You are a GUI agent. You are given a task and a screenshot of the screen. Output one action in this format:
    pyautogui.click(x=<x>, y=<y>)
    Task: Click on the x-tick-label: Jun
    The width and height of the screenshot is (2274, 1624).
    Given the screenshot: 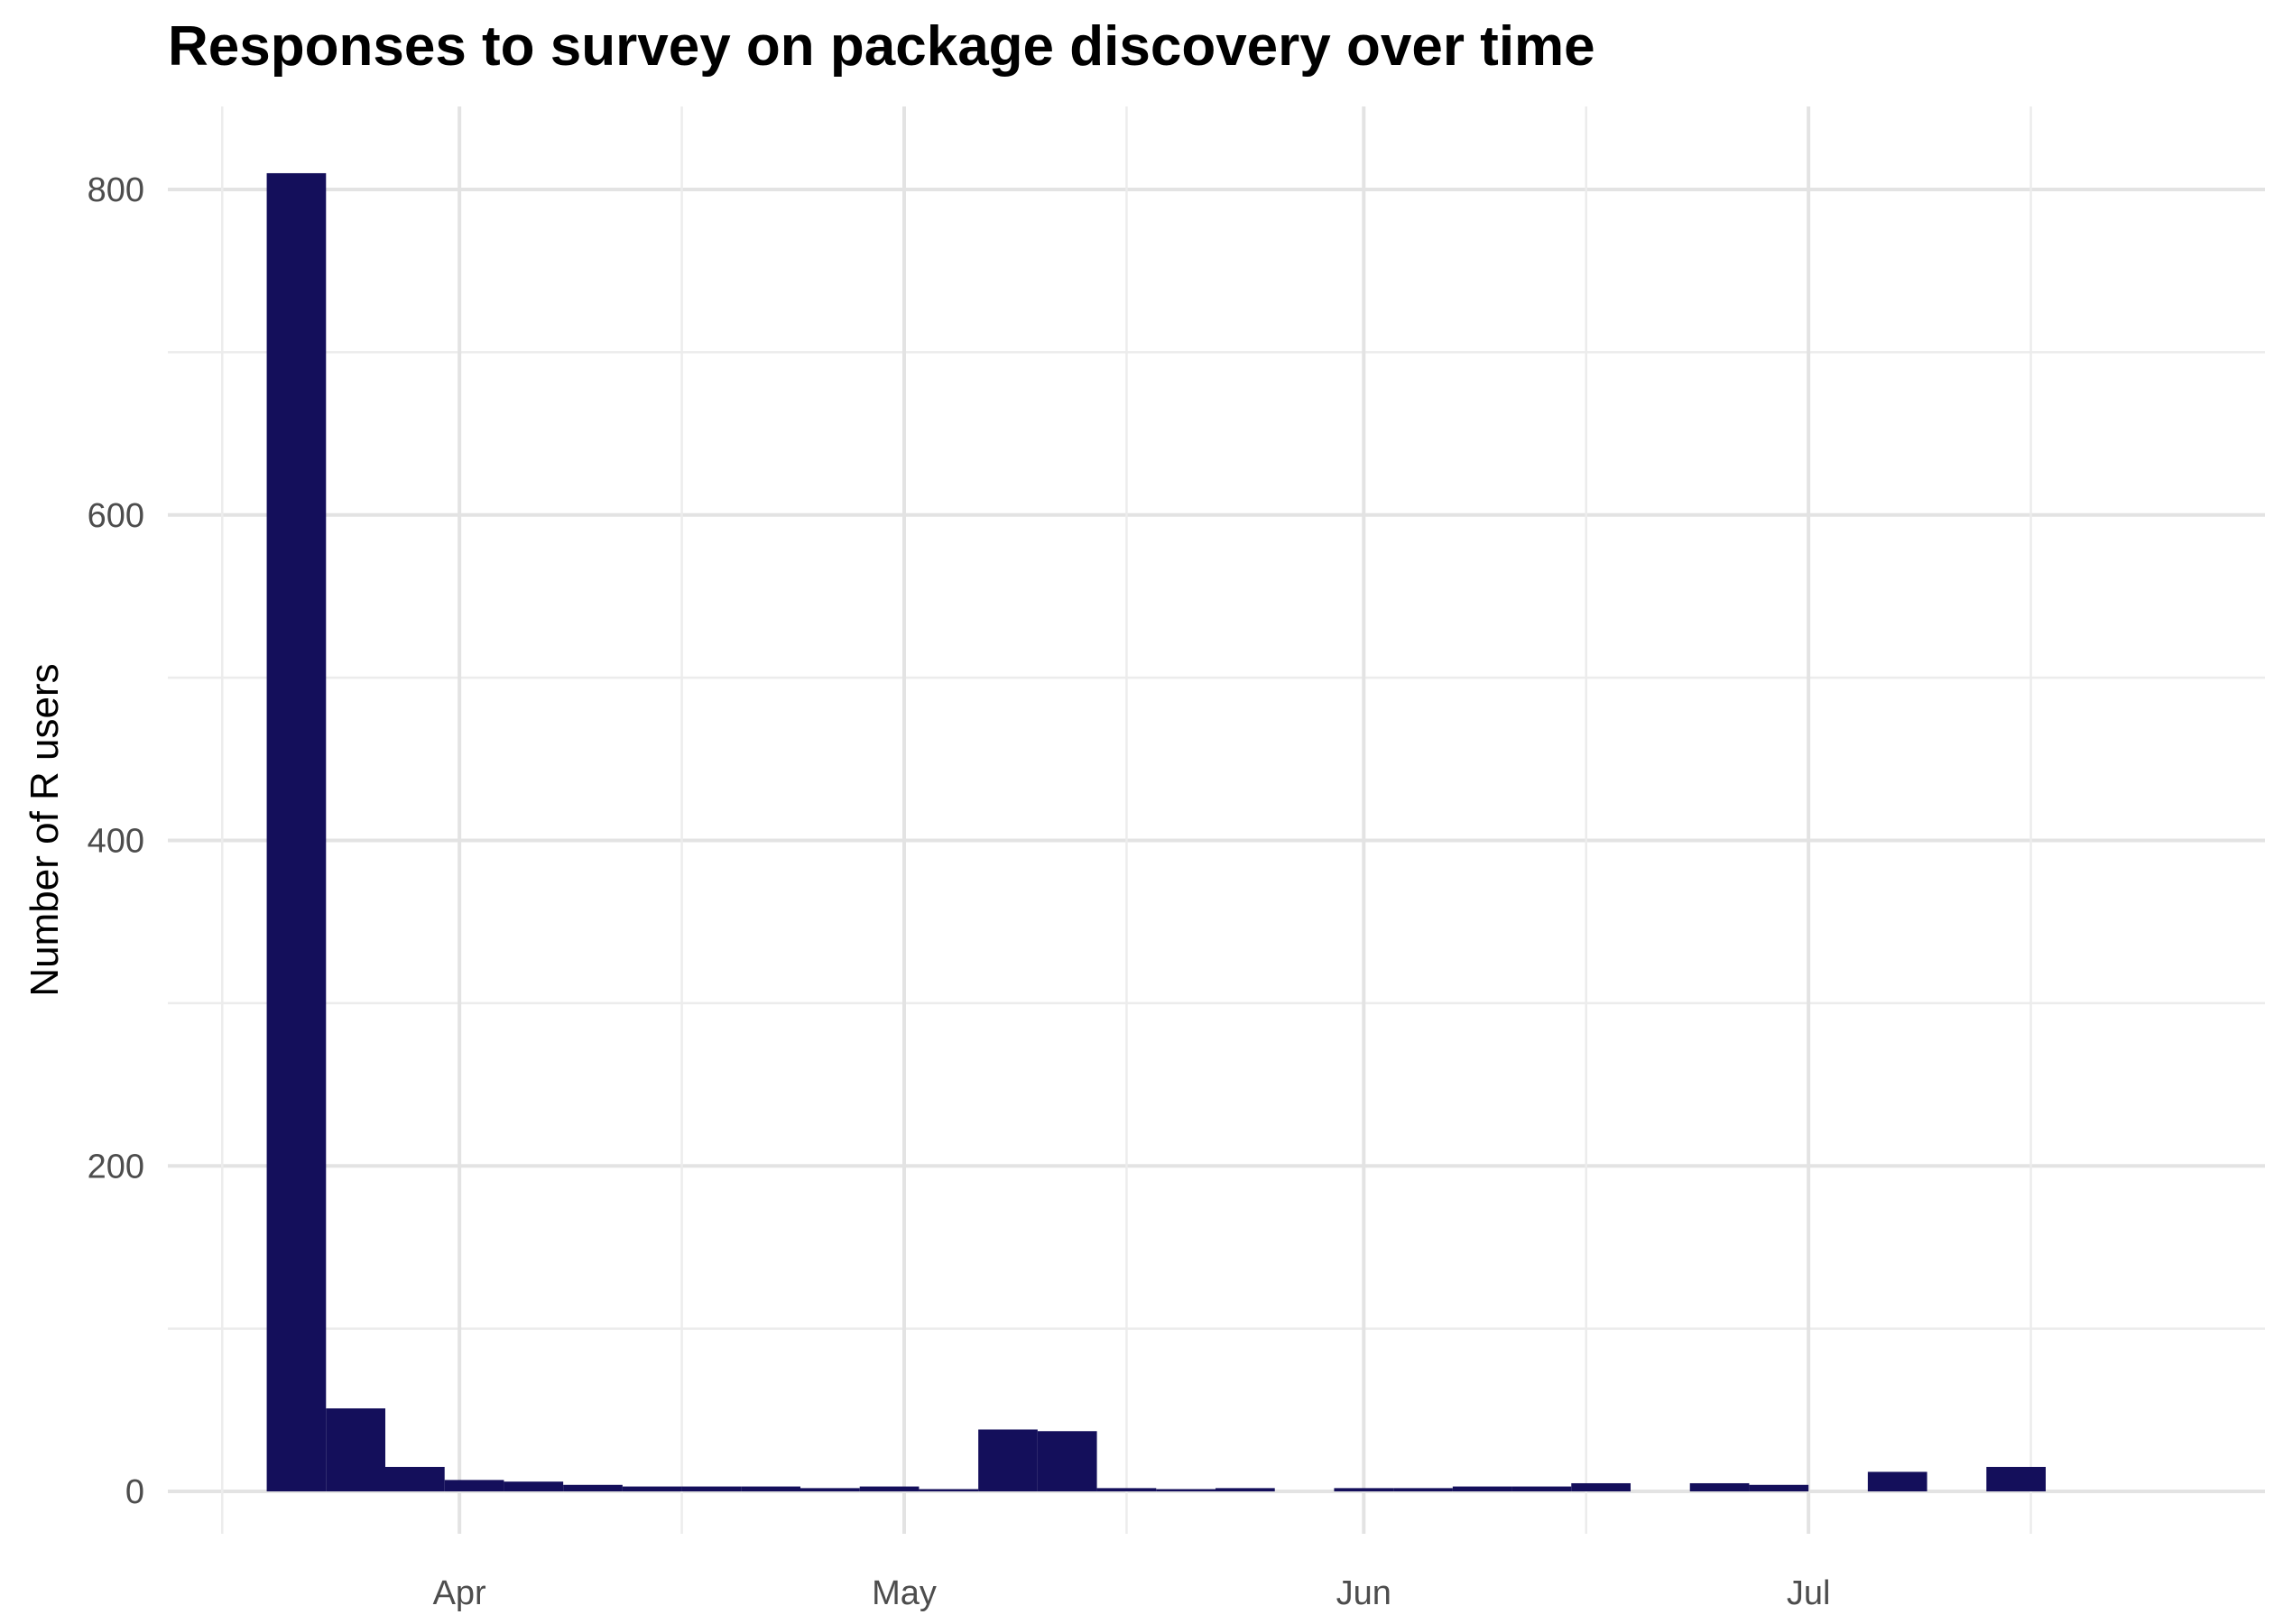 What is the action you would take?
    pyautogui.click(x=1364, y=1593)
    